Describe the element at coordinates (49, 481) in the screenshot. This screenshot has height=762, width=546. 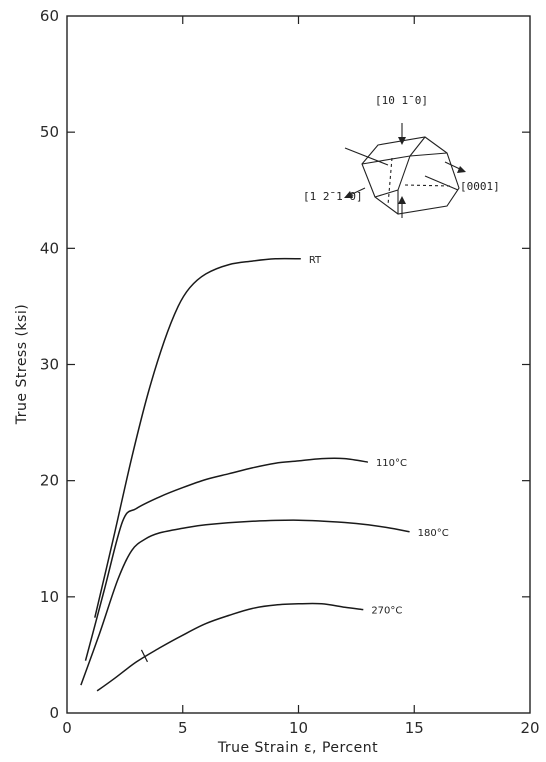
I see `y-tick-label: 20` at that location.